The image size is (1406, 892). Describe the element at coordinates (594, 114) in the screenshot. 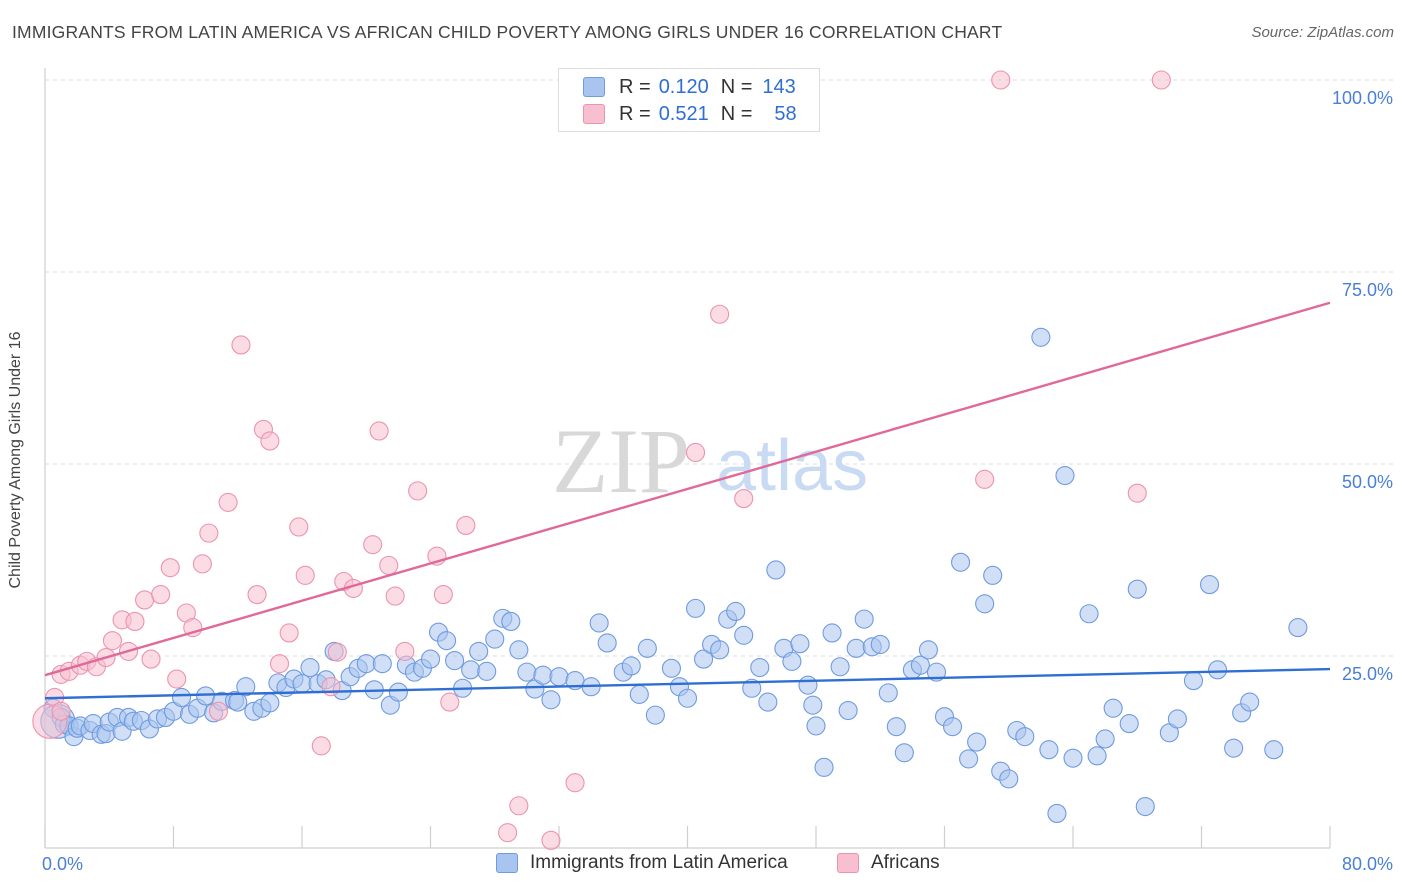

I see `legend-swatch-pink` at that location.